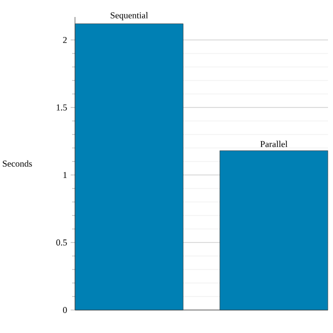 The width and height of the screenshot is (333, 333). What do you see at coordinates (61, 242) in the screenshot?
I see `y-tick-label: 0.5` at bounding box center [61, 242].